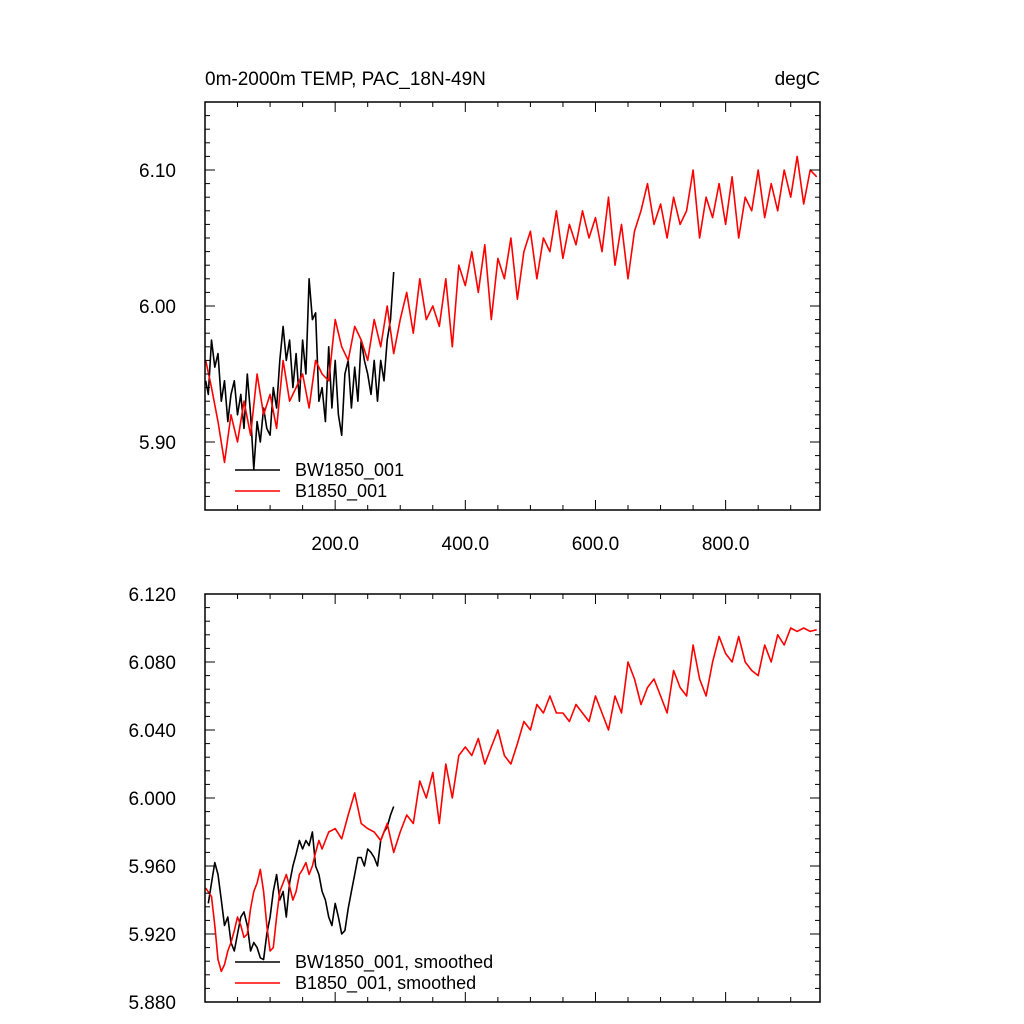  What do you see at coordinates (152, 799) in the screenshot?
I see `bottom-y-tick-label: 6.000` at bounding box center [152, 799].